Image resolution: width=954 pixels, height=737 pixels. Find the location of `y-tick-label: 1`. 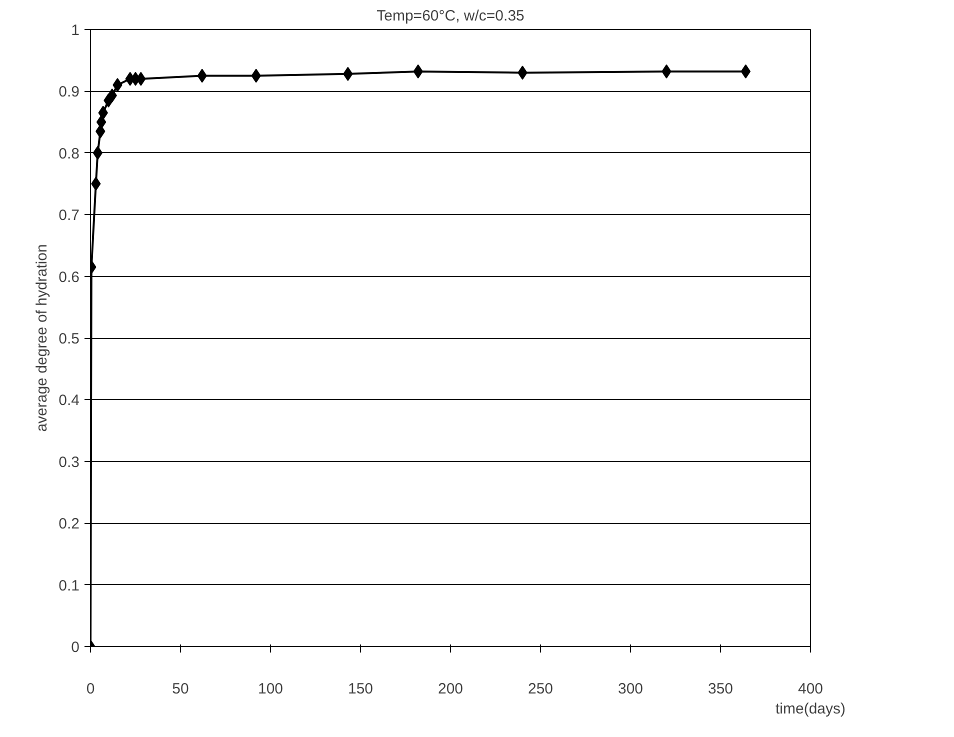

y-tick-label: 1 is located at coordinates (75, 30).